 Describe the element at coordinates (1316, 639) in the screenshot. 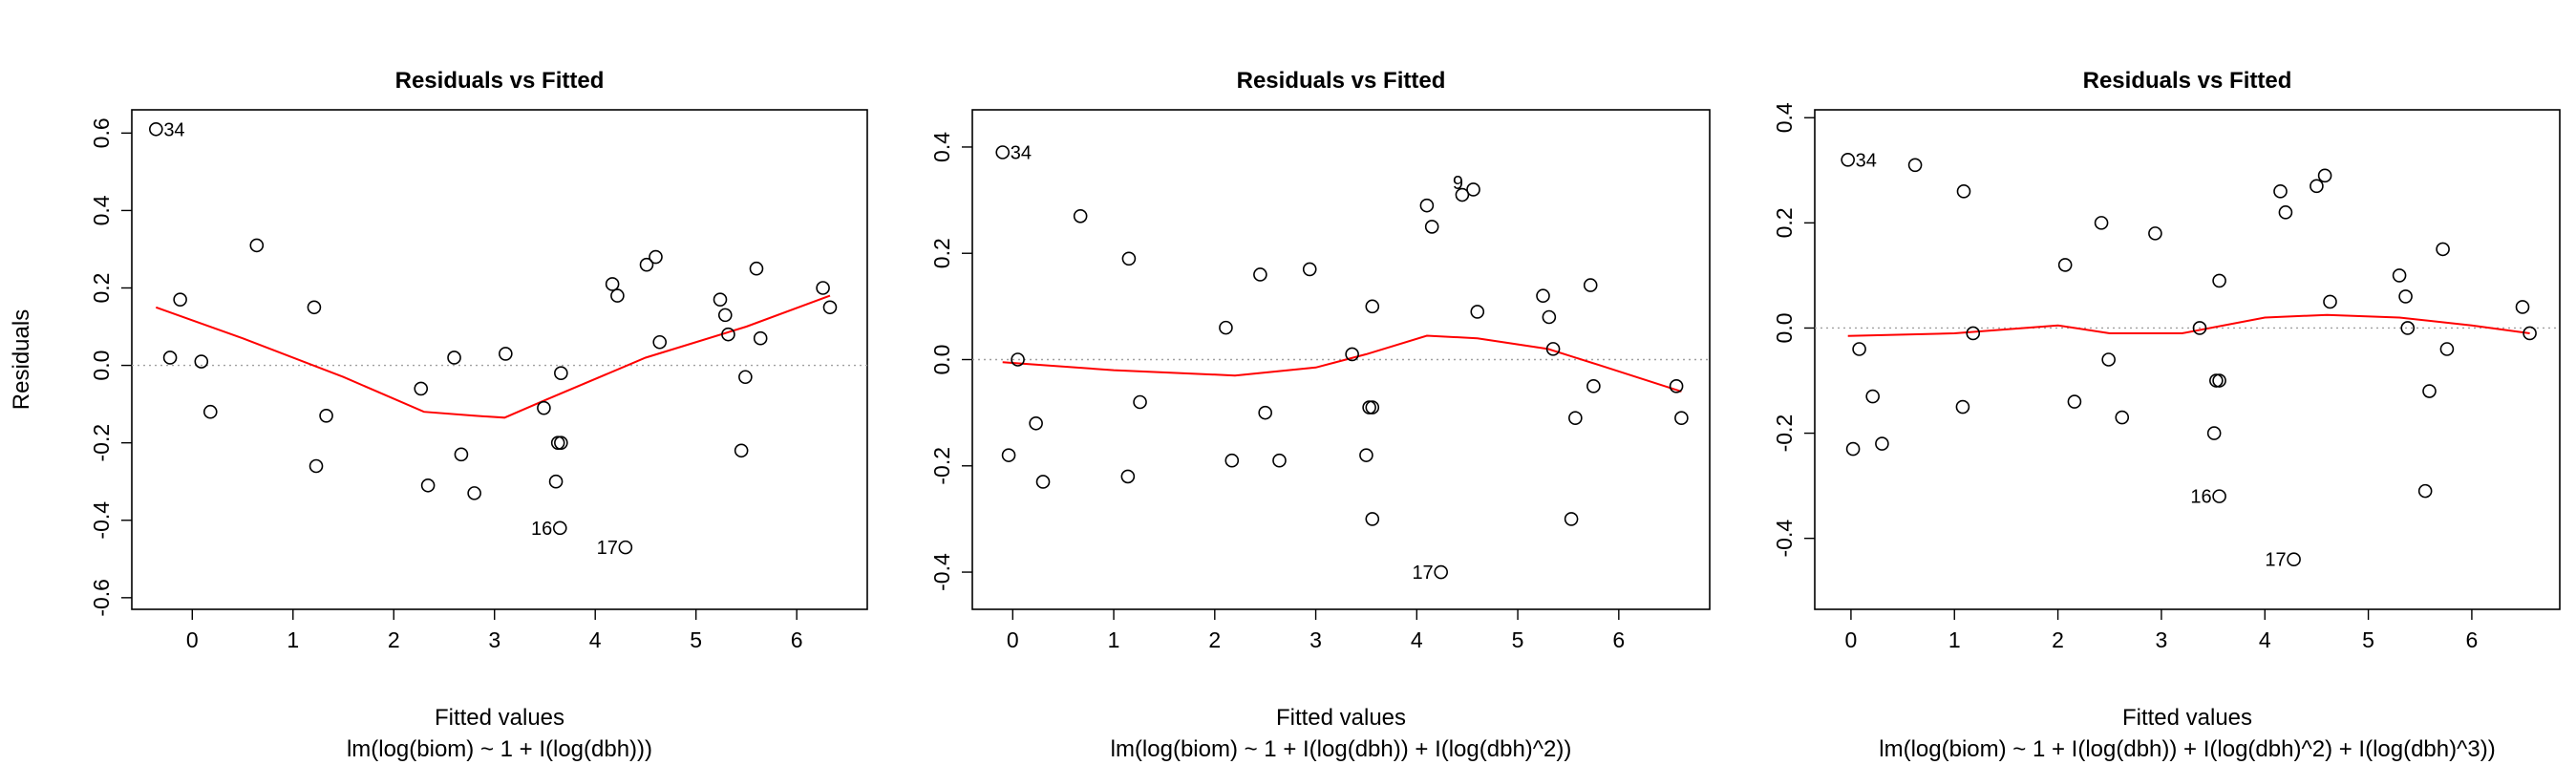

I see `x-tick-label: 3` at that location.